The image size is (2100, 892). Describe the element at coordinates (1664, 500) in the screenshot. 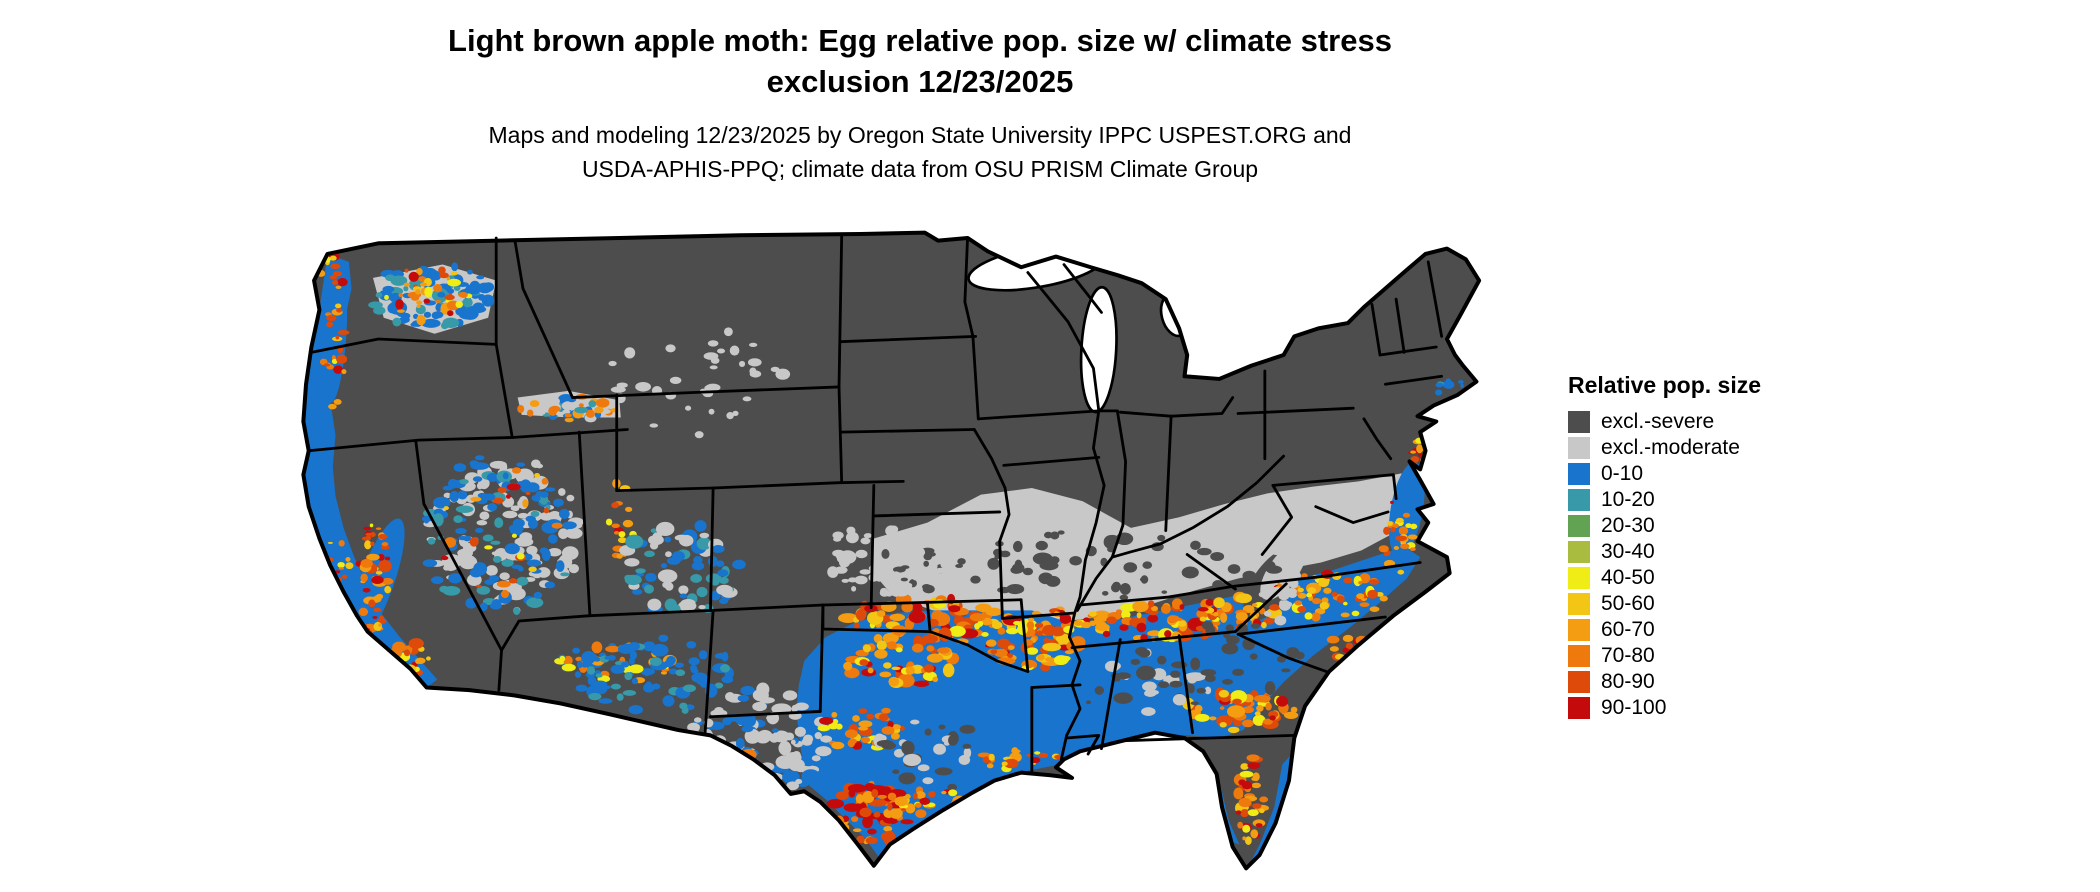

I see `legend-item: 10-20` at that location.